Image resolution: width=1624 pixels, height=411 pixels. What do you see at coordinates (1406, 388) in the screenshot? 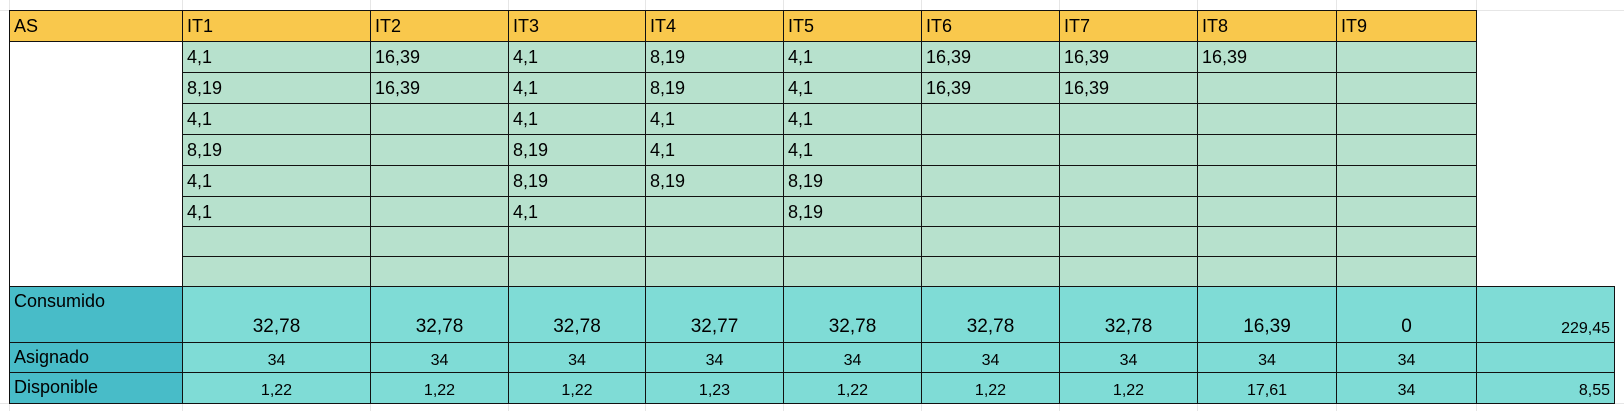
I see `summary-cell-disponible: 34` at bounding box center [1406, 388].